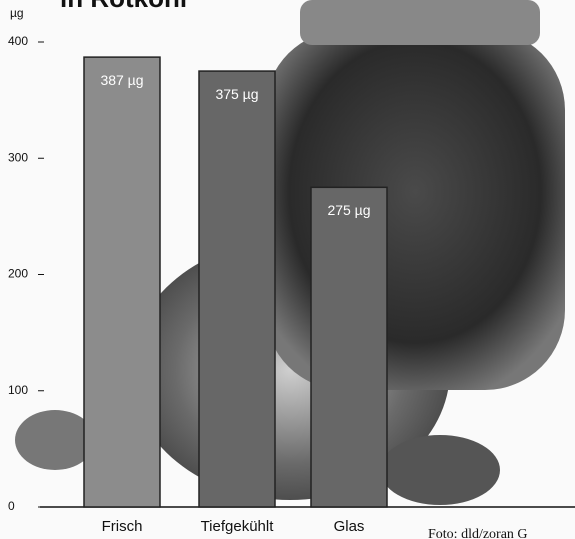 The image size is (575, 539). What do you see at coordinates (11, 506) in the screenshot?
I see `y-tick-label: 0` at bounding box center [11, 506].